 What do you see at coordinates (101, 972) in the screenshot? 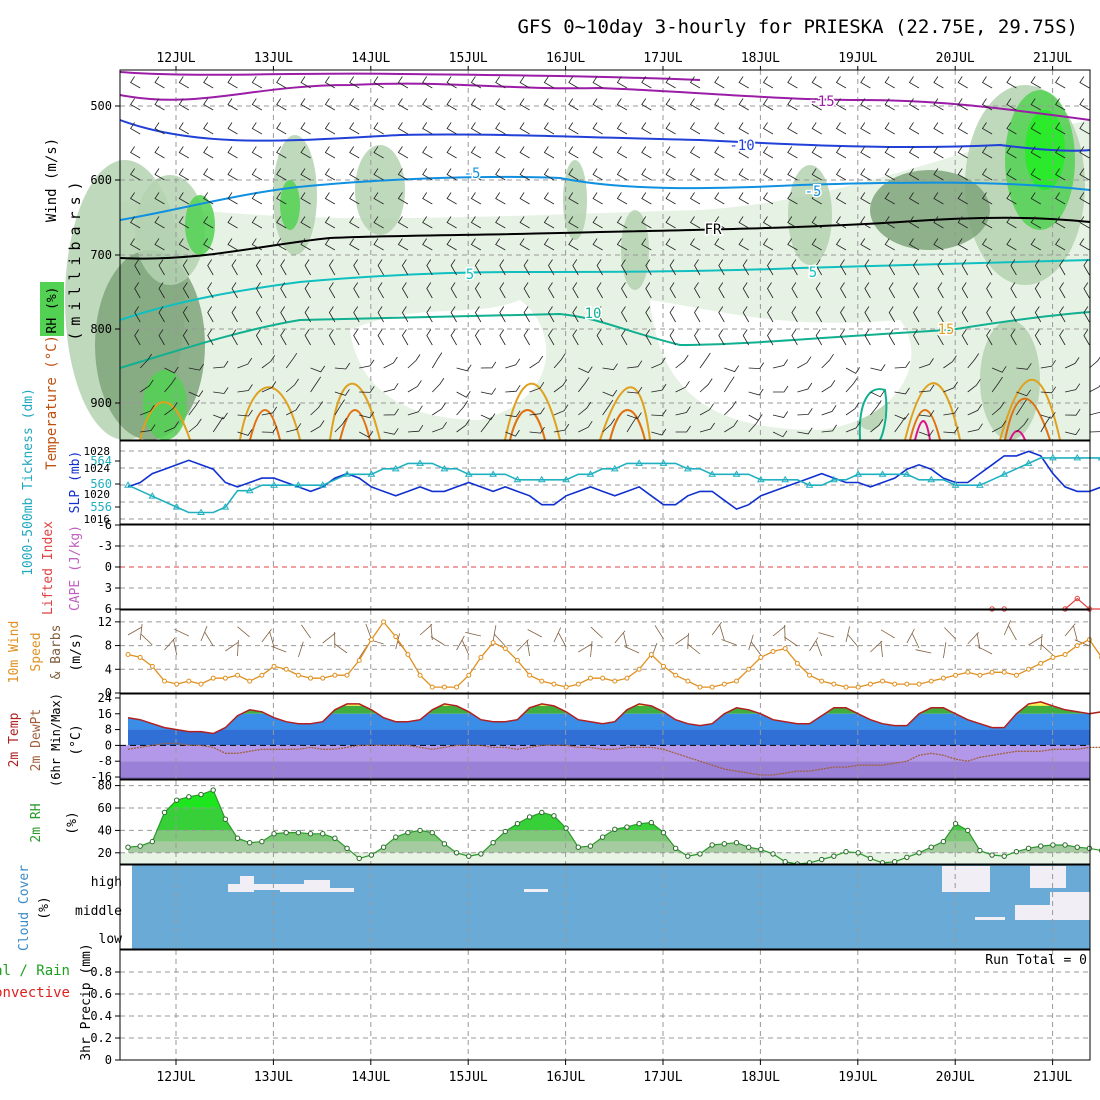
I see `precip-tick-label: 0.8` at bounding box center [101, 972].